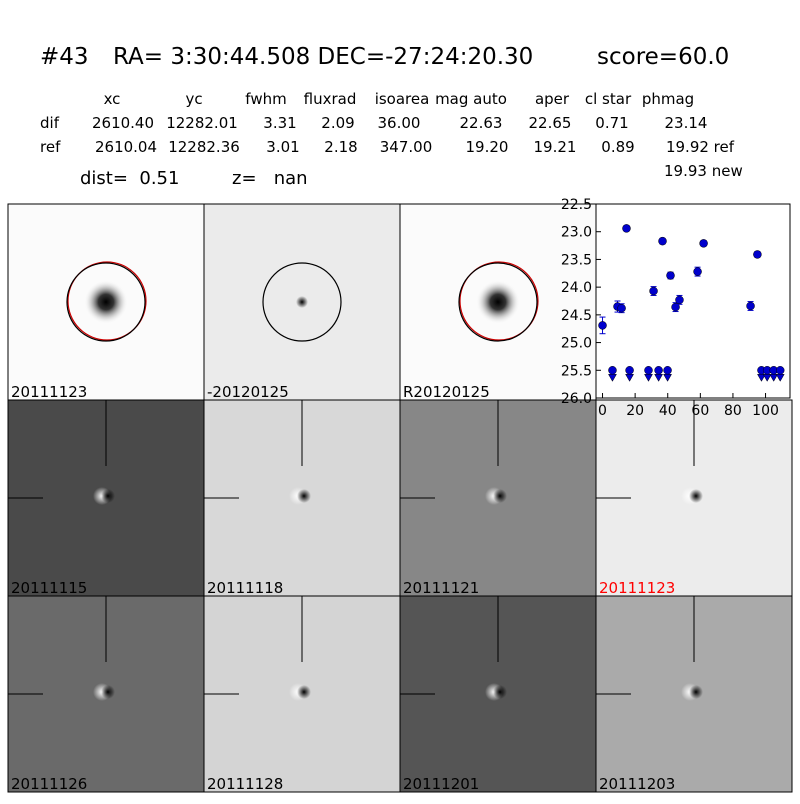  What do you see at coordinates (608, 99) in the screenshot?
I see `column-header: cl star` at bounding box center [608, 99].